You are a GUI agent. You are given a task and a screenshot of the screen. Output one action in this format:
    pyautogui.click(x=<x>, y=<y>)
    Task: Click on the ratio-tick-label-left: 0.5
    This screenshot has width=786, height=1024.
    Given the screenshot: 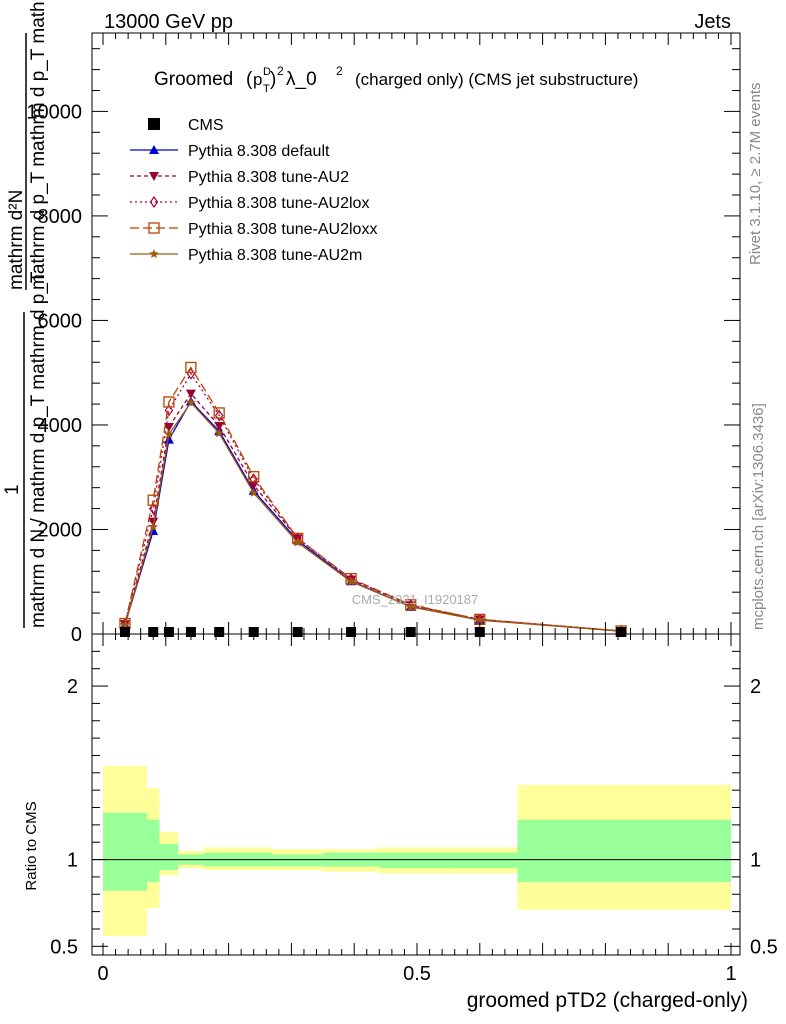 What is the action you would take?
    pyautogui.click(x=64, y=947)
    